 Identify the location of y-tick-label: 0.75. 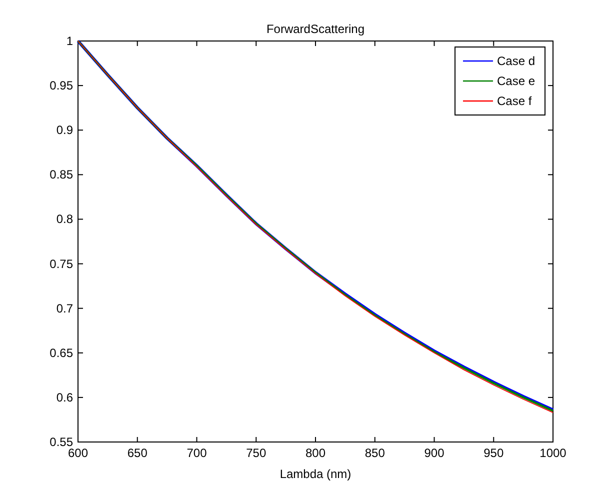
(62, 263).